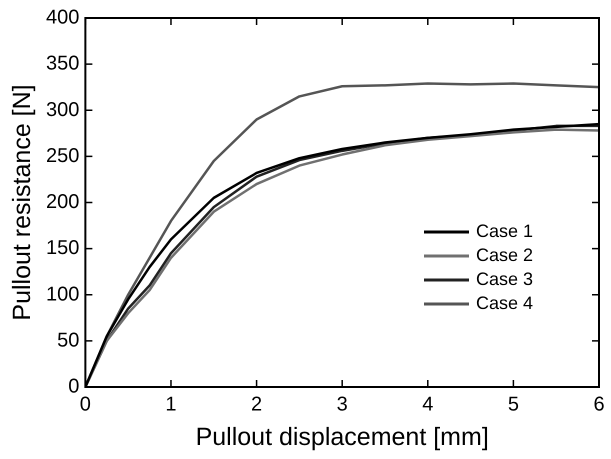  What do you see at coordinates (63, 109) in the screenshot?
I see `y-tick-label: 300` at bounding box center [63, 109].